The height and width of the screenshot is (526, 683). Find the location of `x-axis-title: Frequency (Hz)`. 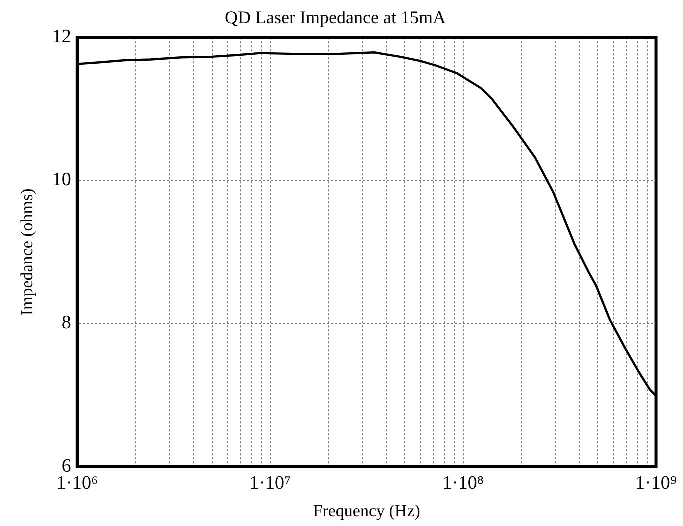

x-axis-title: Frequency (Hz) is located at coordinates (366, 510).